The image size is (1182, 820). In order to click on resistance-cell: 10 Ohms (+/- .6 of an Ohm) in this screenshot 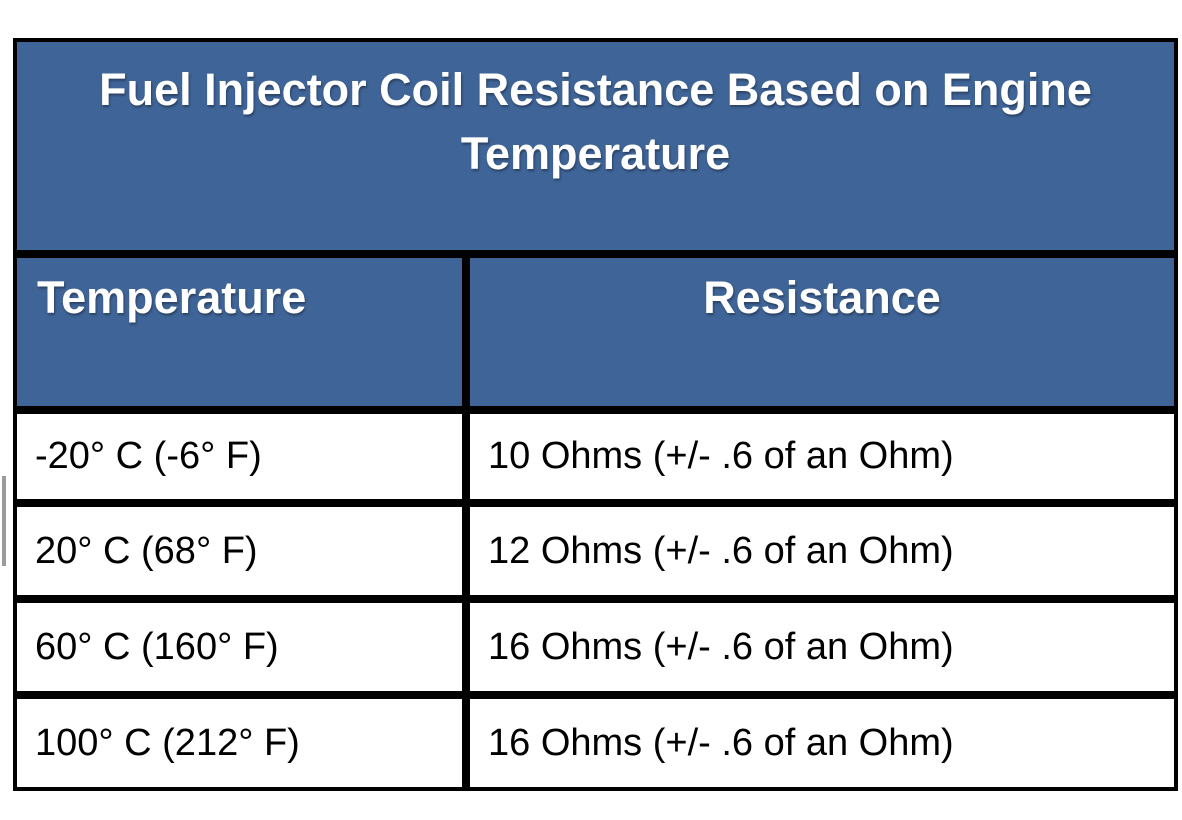, I will do `click(822, 456)`.